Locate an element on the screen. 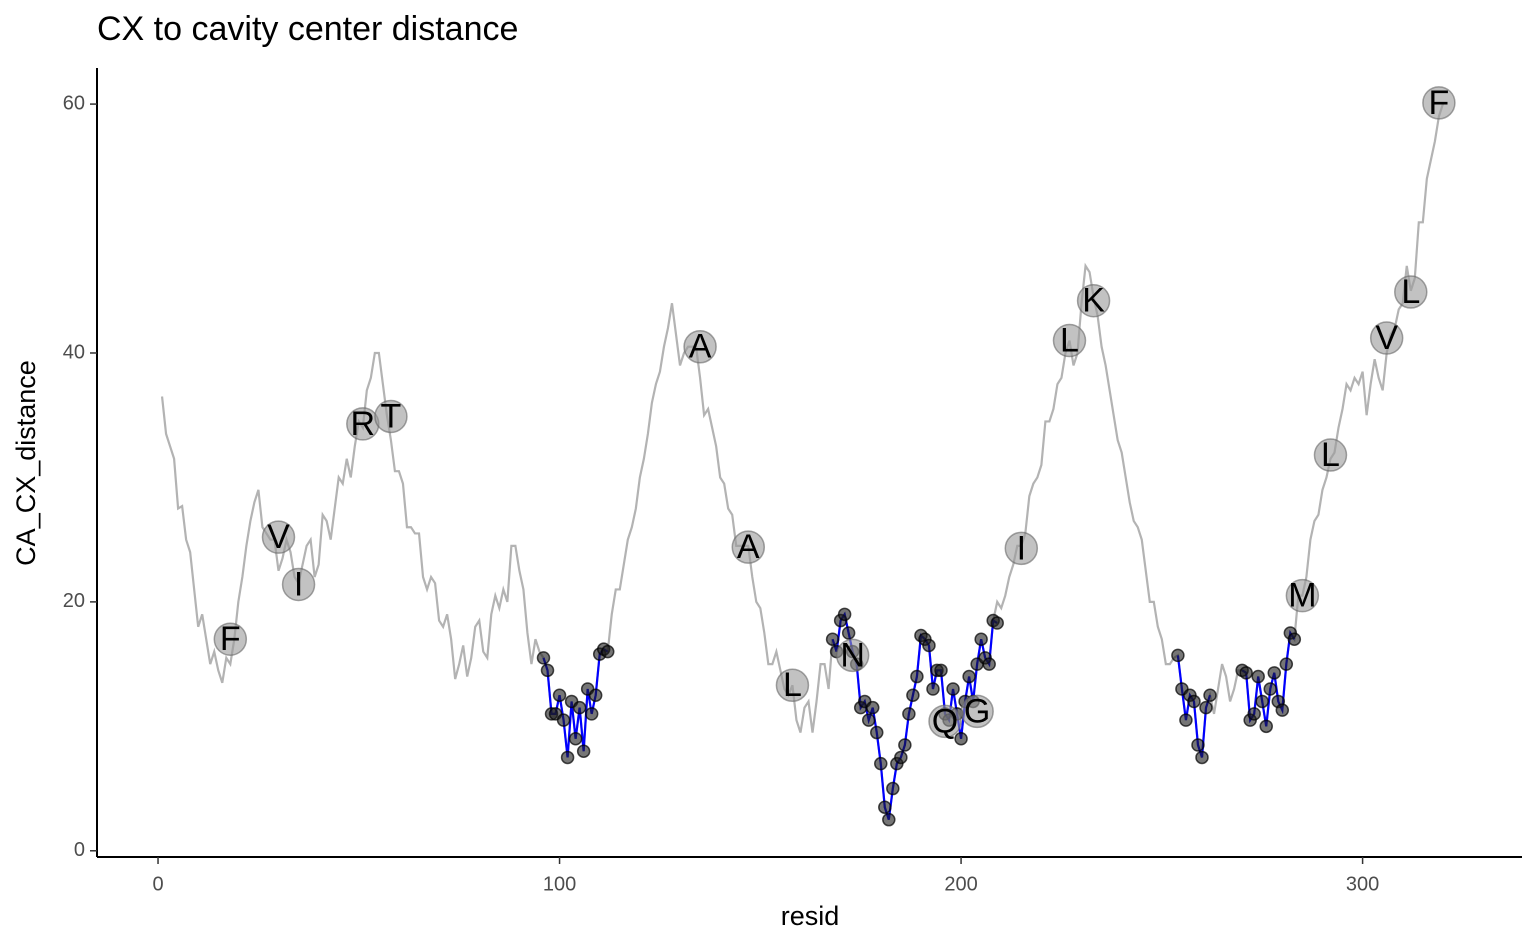 This screenshot has height=951, width=1540. x-axis-title: resid is located at coordinates (810, 916).